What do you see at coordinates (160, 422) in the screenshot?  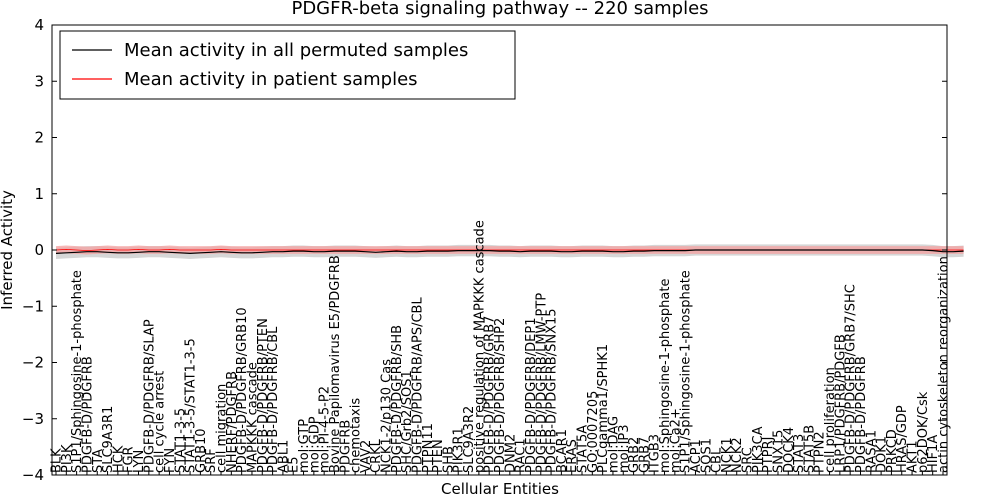 I see `x-tick-label: cell cycle arrest` at bounding box center [160, 422].